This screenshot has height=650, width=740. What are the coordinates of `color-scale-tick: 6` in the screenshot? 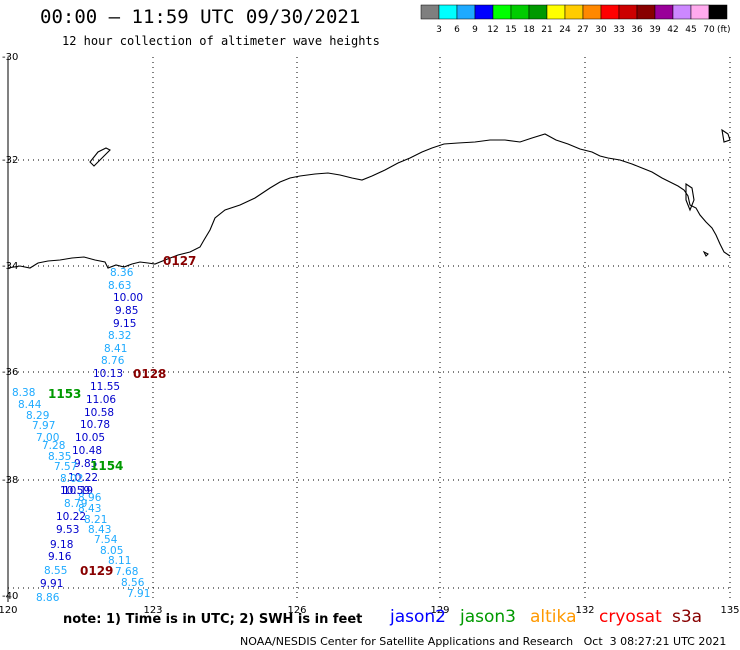 It's located at (457, 30).